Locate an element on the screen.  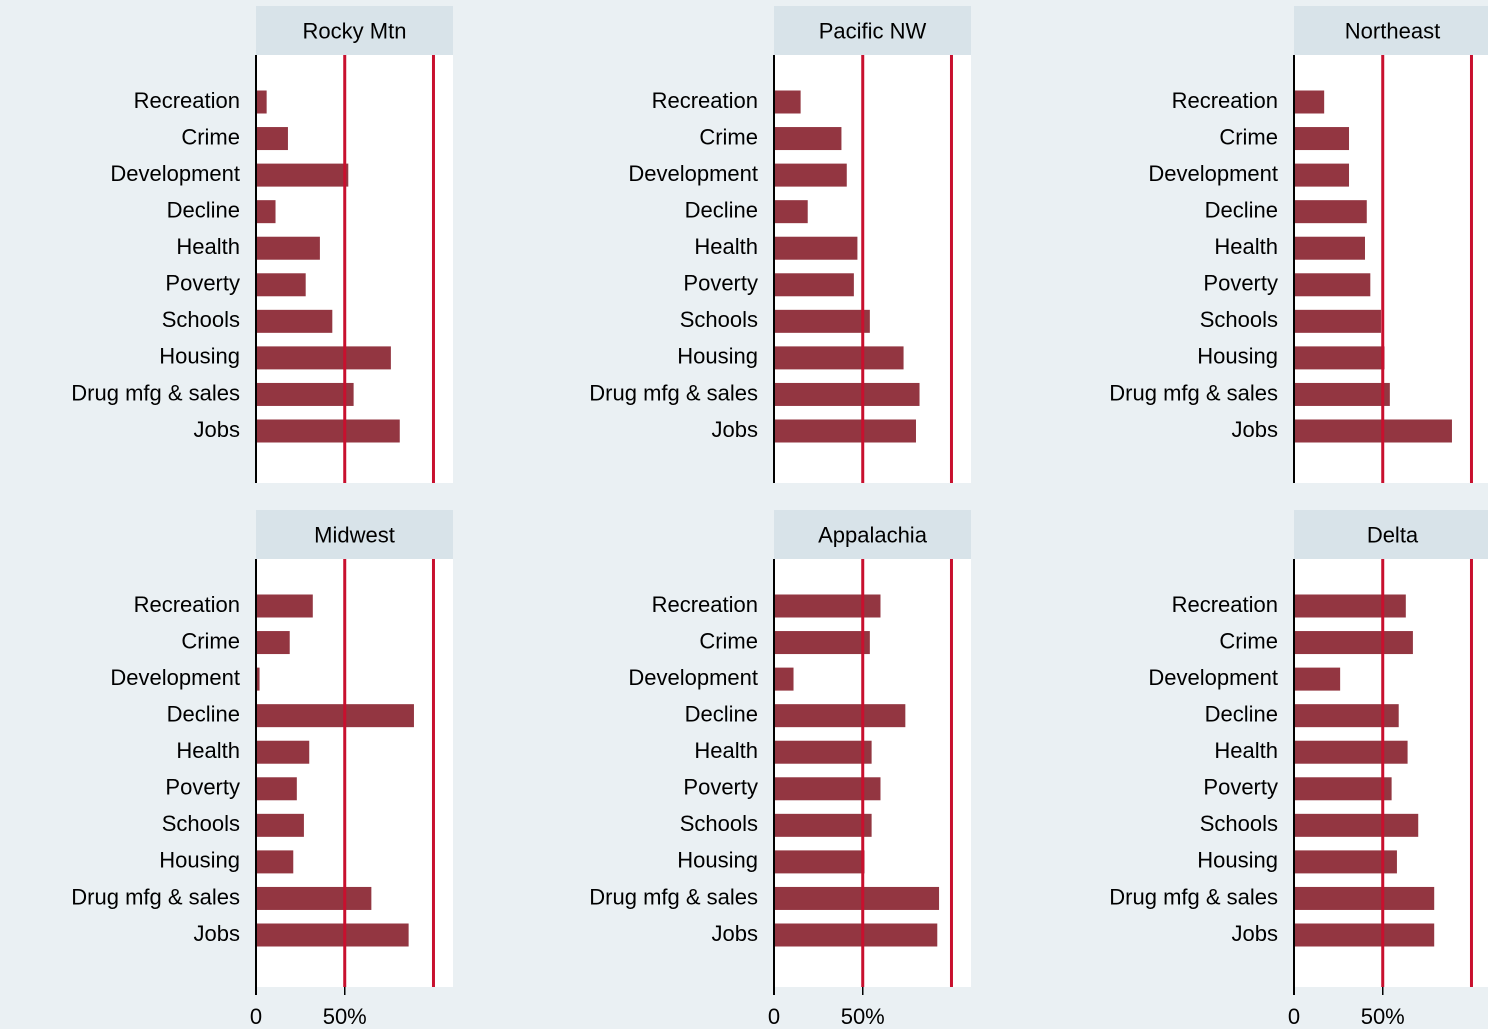
panel-title: Rocky Mtn is located at coordinates (355, 30).